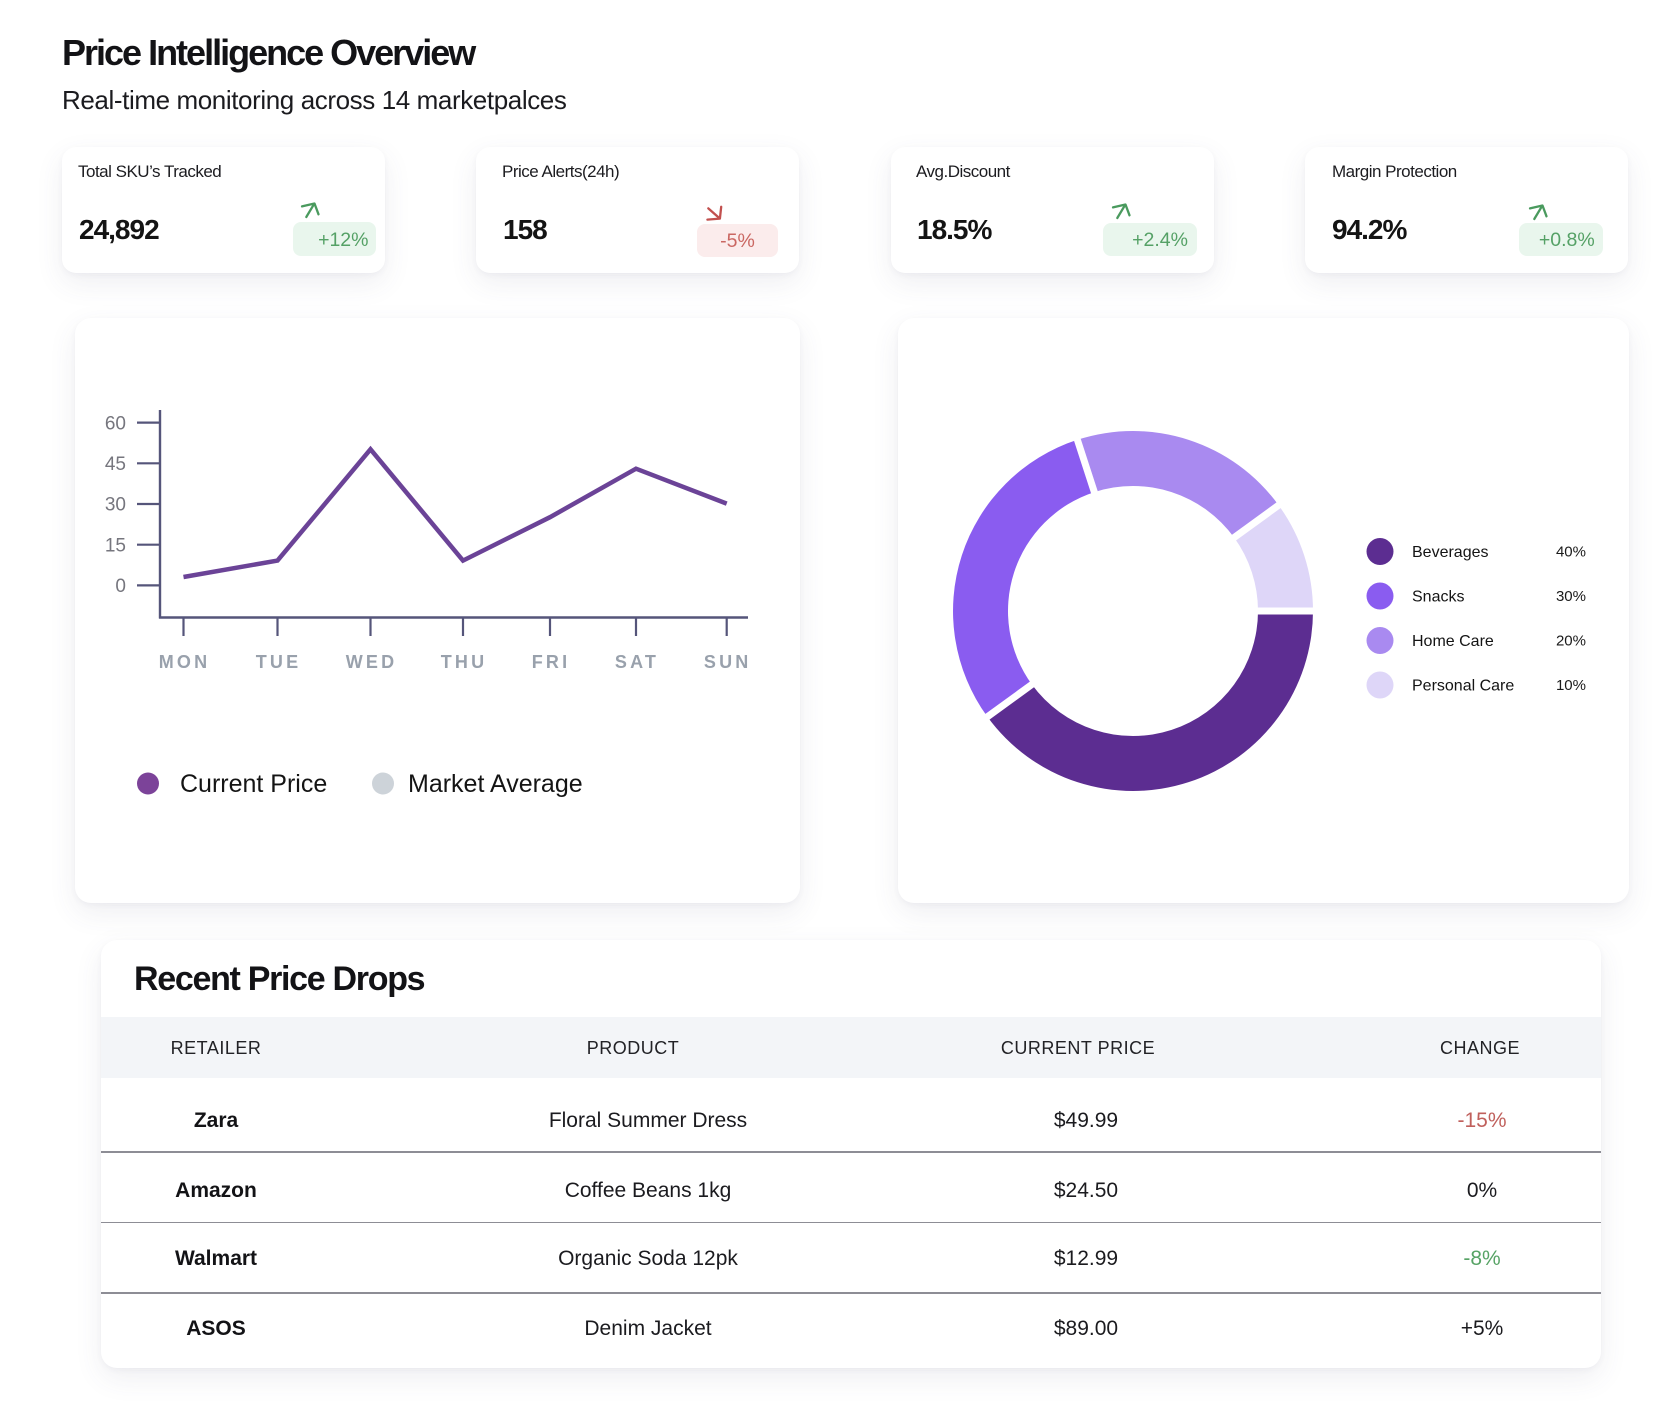 The image size is (1672, 1402). I want to click on svg-text: 20%, so click(1571, 641).